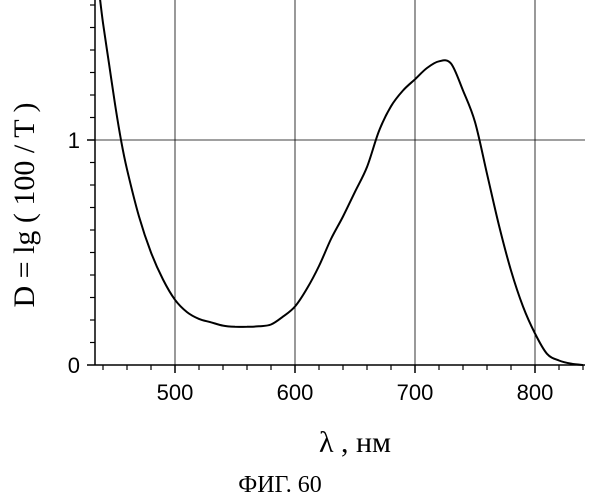 The height and width of the screenshot is (500, 590). I want to click on y-tick-label: 1, so click(74, 140).